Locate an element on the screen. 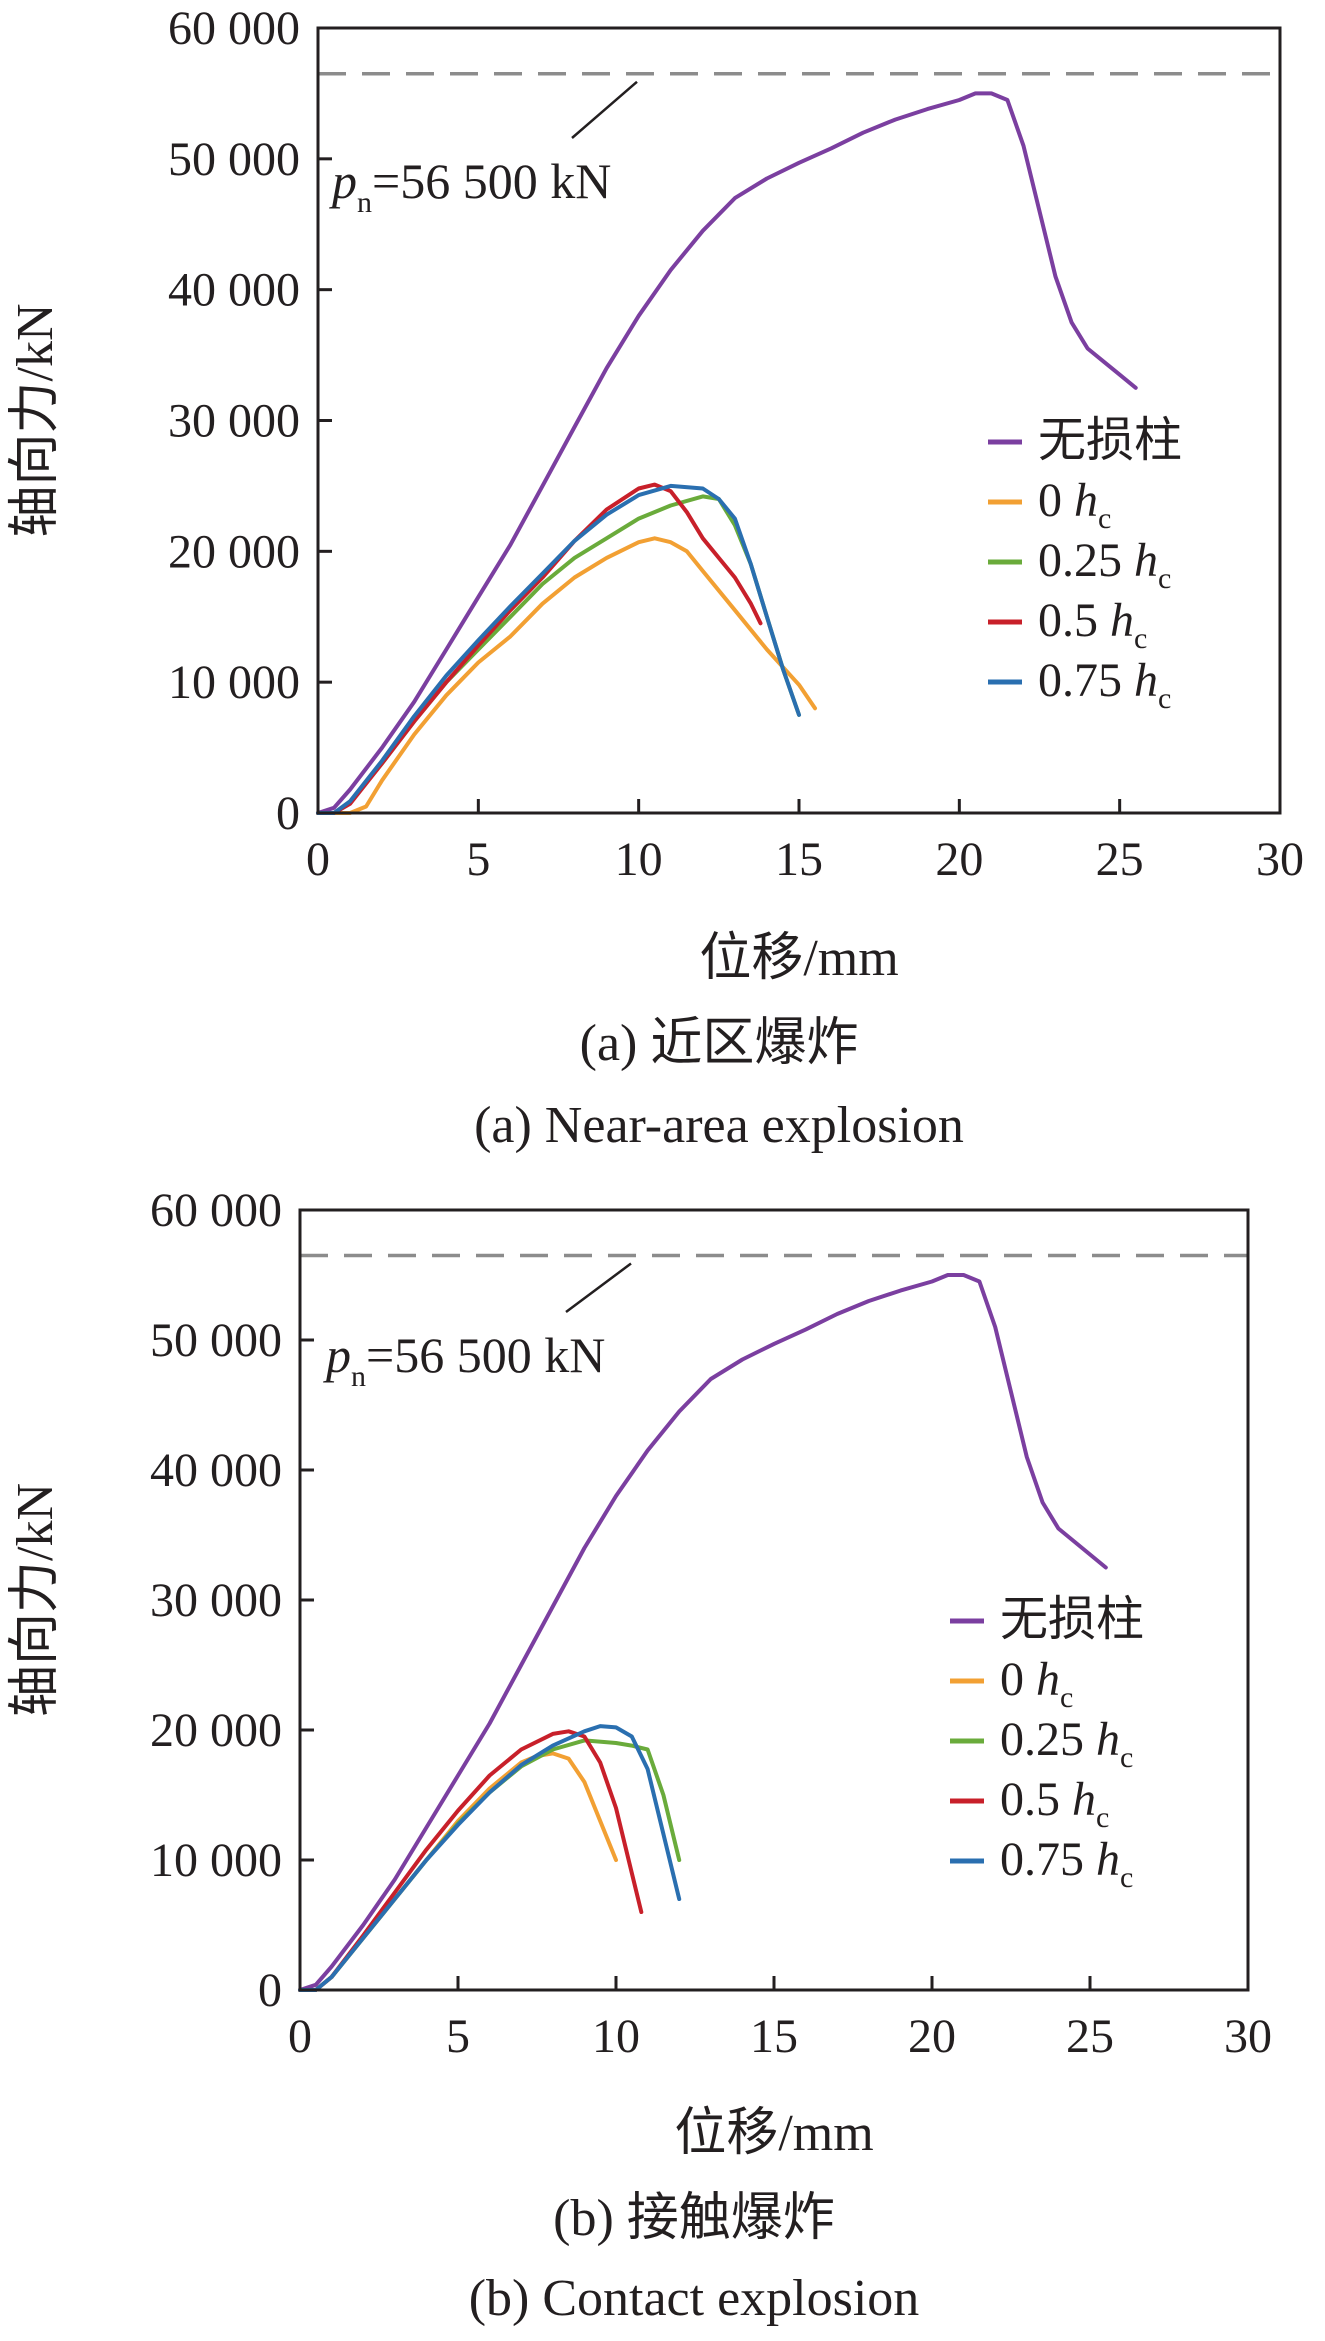 This screenshot has width=1325, height=2341. caption-en: (b) Contact explosion is located at coordinates (694, 2298).